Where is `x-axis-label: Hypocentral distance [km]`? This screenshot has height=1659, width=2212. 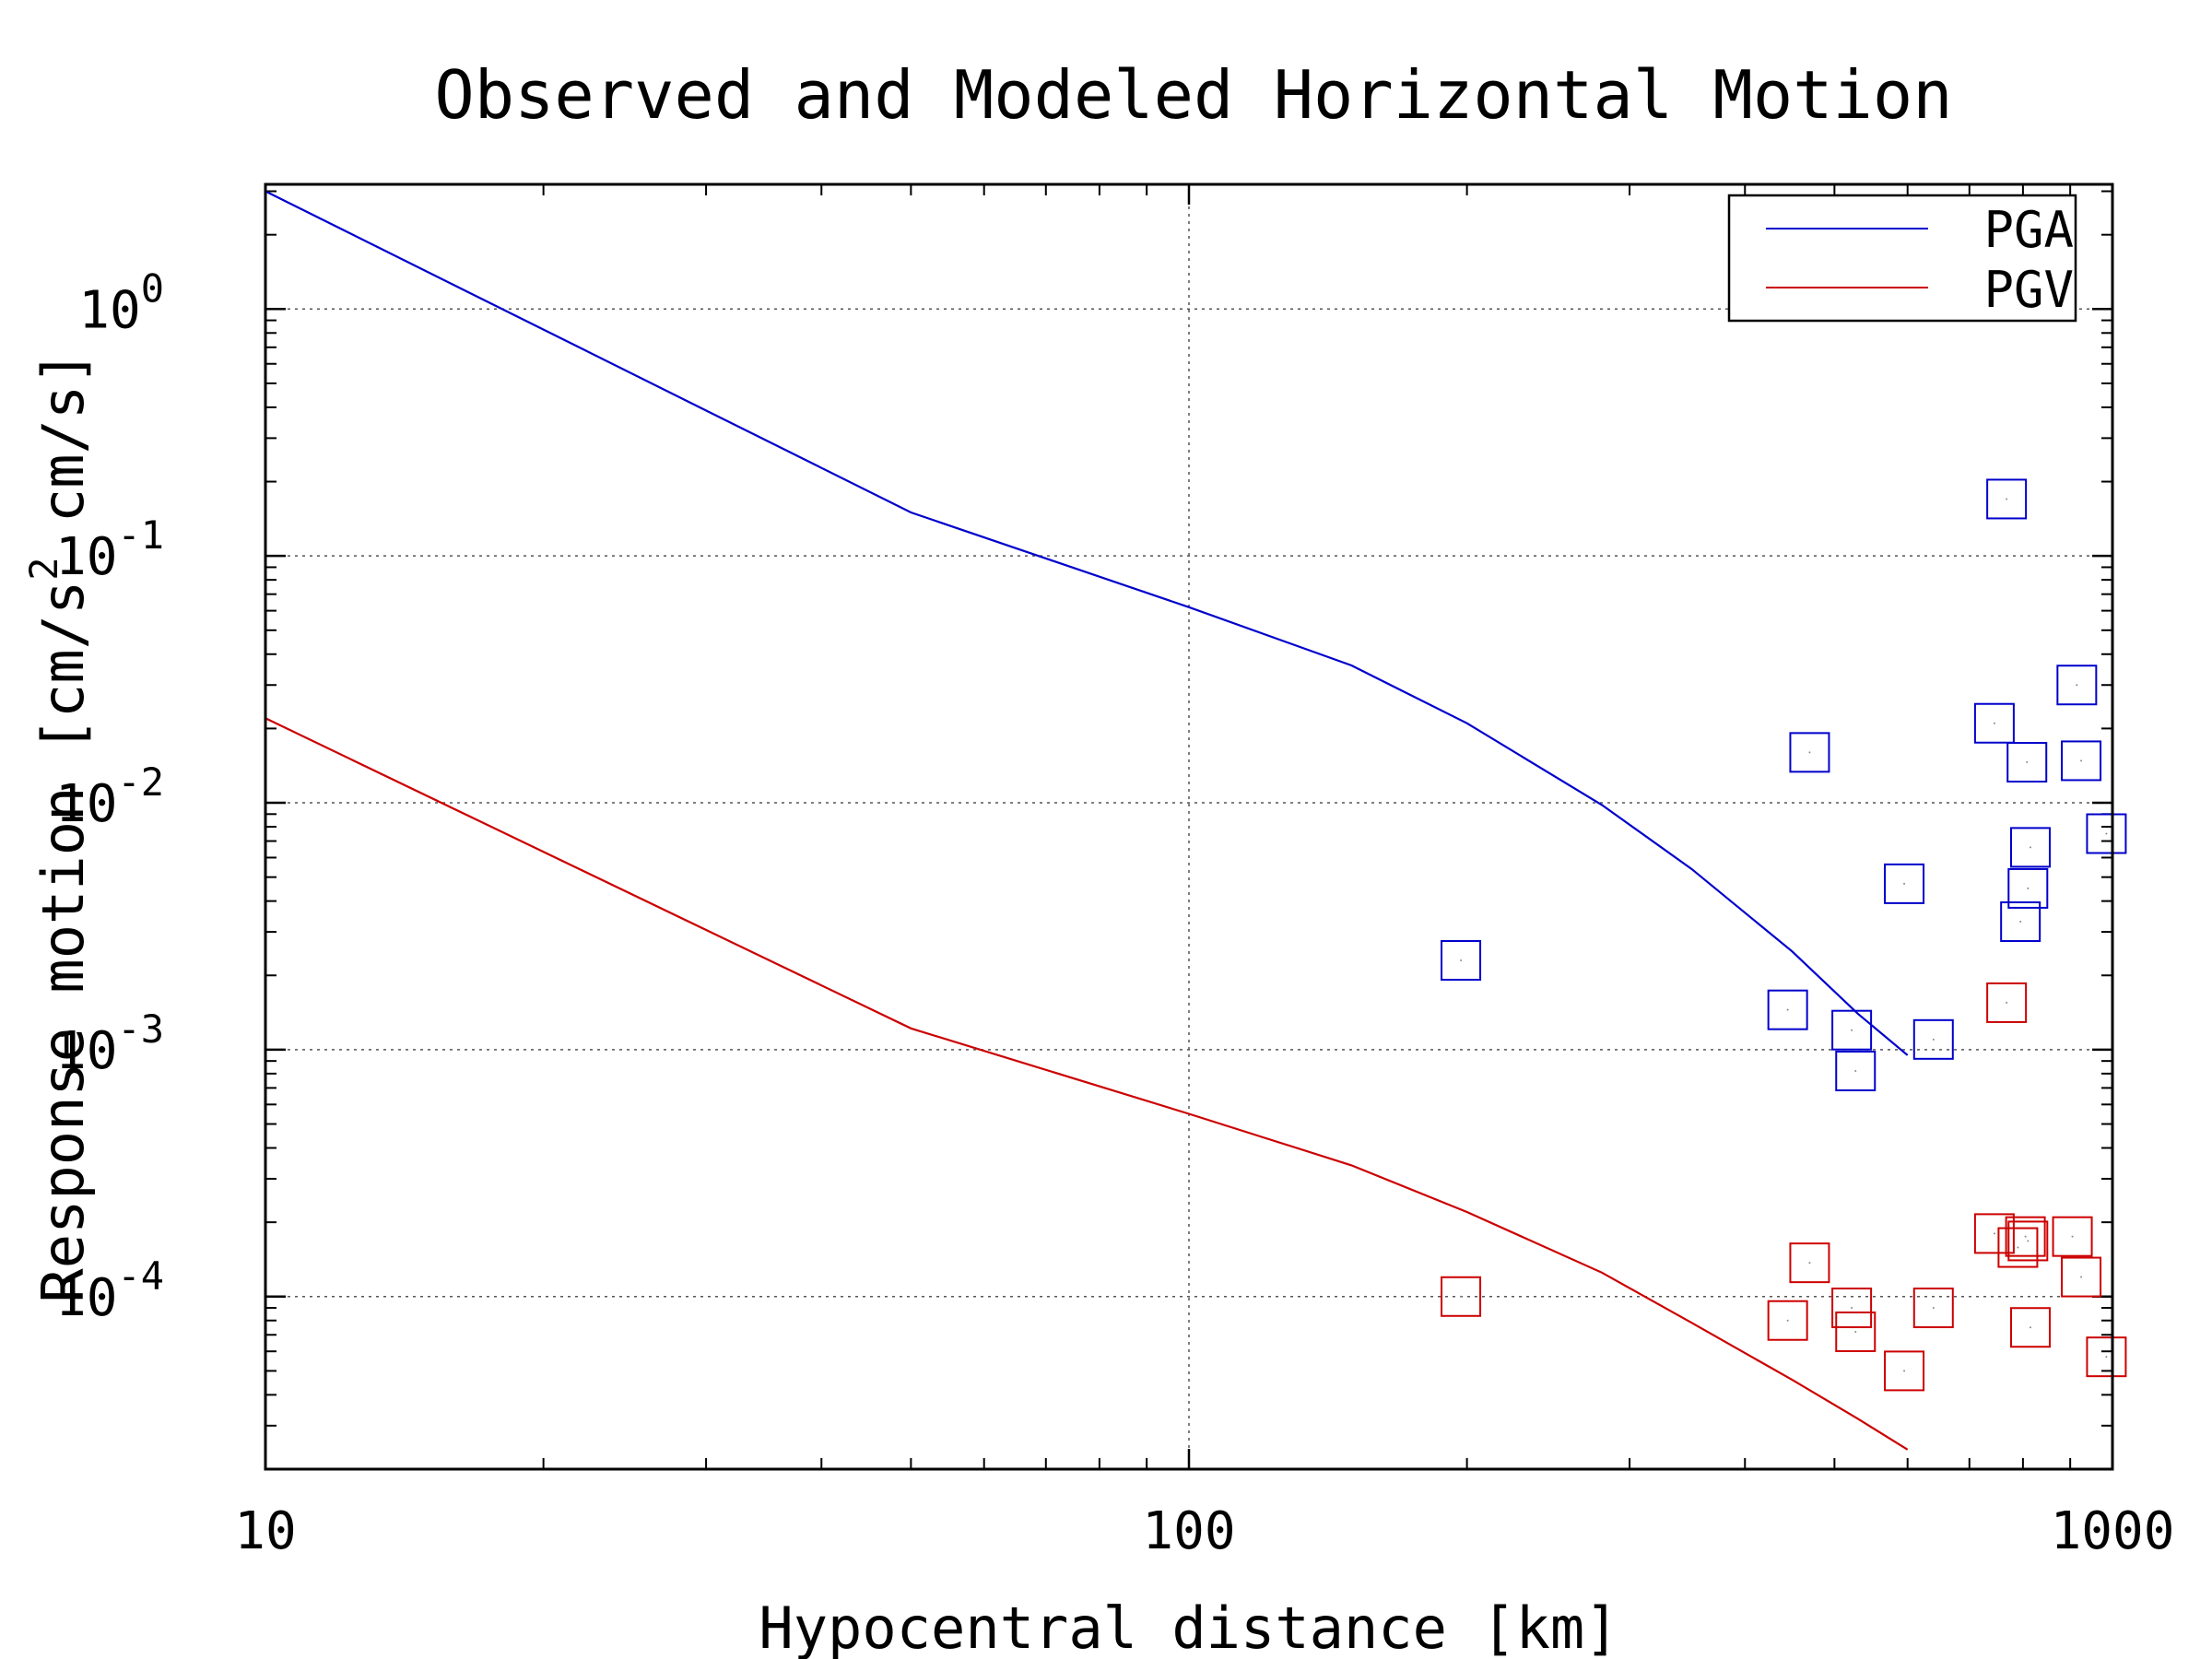 x-axis-label: Hypocentral distance [km] is located at coordinates (1188, 1626).